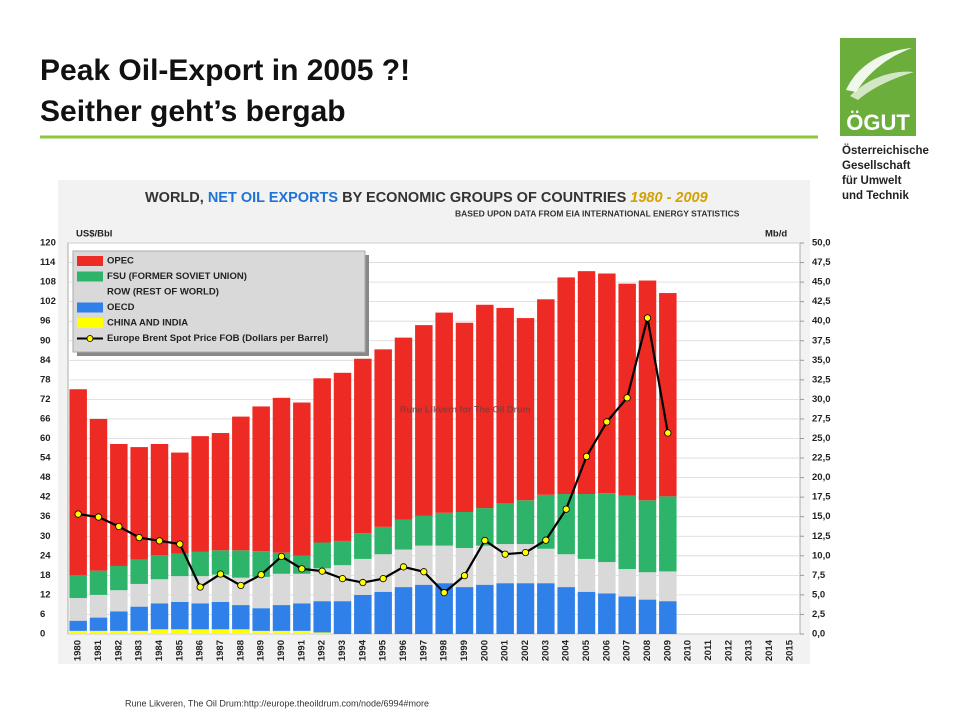 This screenshot has height=725, width=960. I want to click on y2-tick-label: 2,5, so click(819, 614).